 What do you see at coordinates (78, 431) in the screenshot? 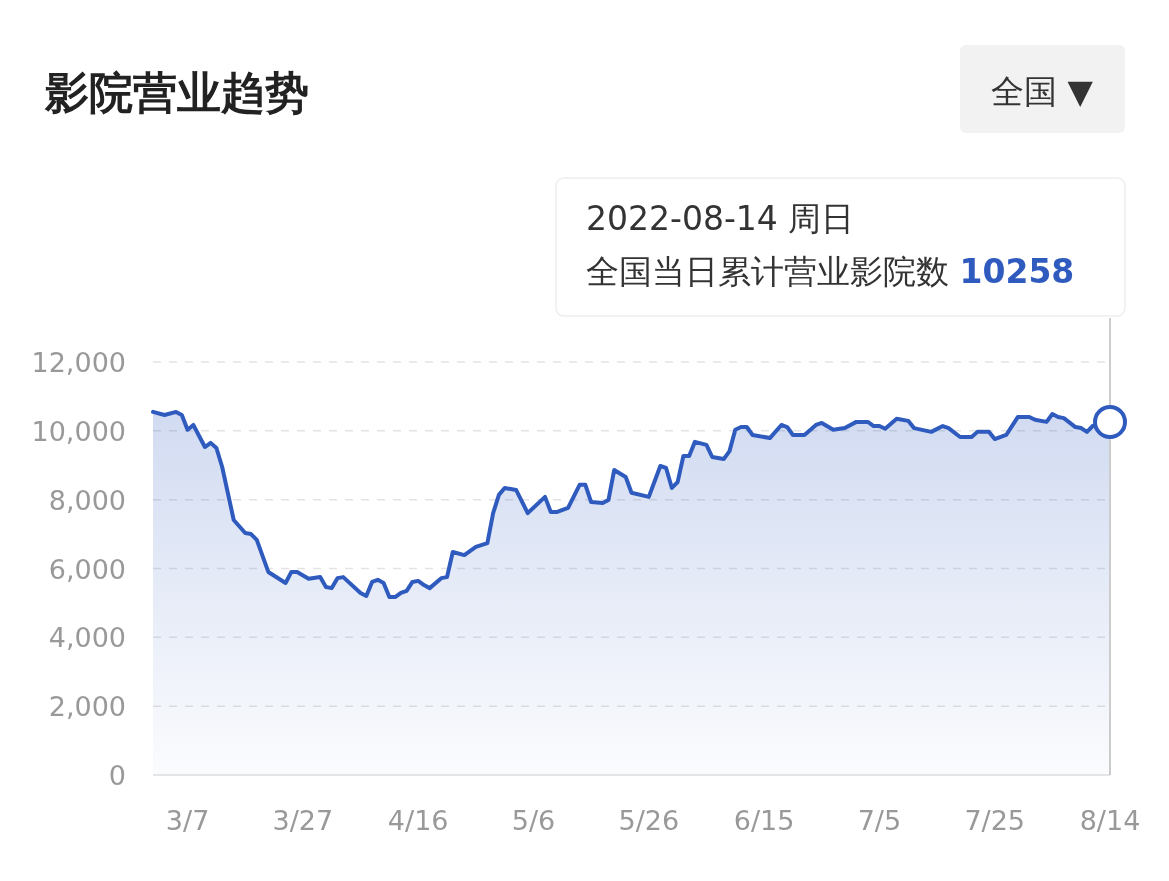
I see `y-tick-label: 10,000` at bounding box center [78, 431].